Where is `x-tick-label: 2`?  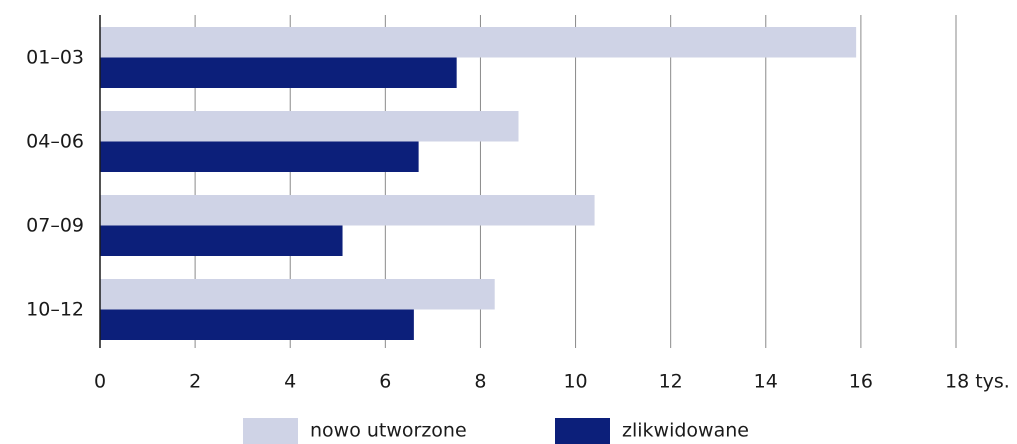
x-tick-label: 2 is located at coordinates (195, 382).